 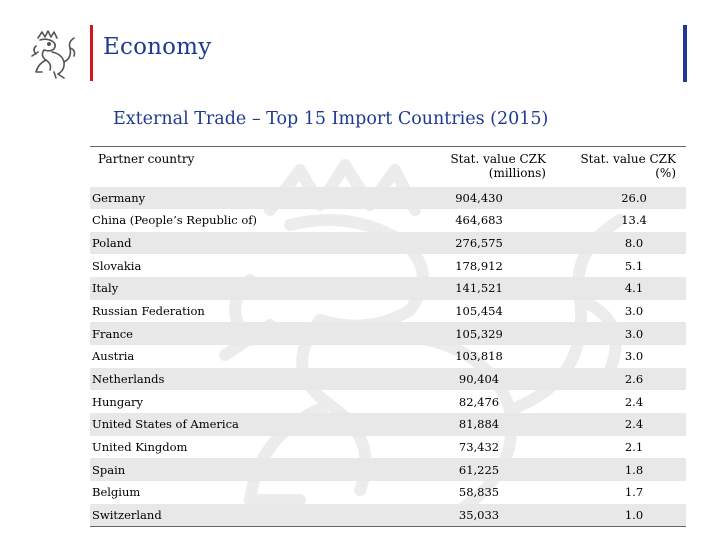 I want to click on value-cell: 103,818, so click(x=479, y=356).